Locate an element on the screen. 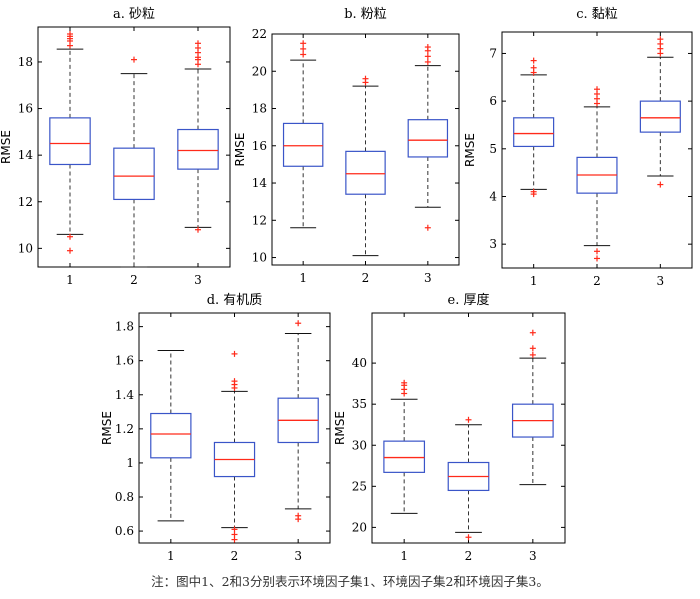 Image resolution: width=700 pixels, height=599 pixels. chart-title: d. 有机质 is located at coordinates (235, 300).